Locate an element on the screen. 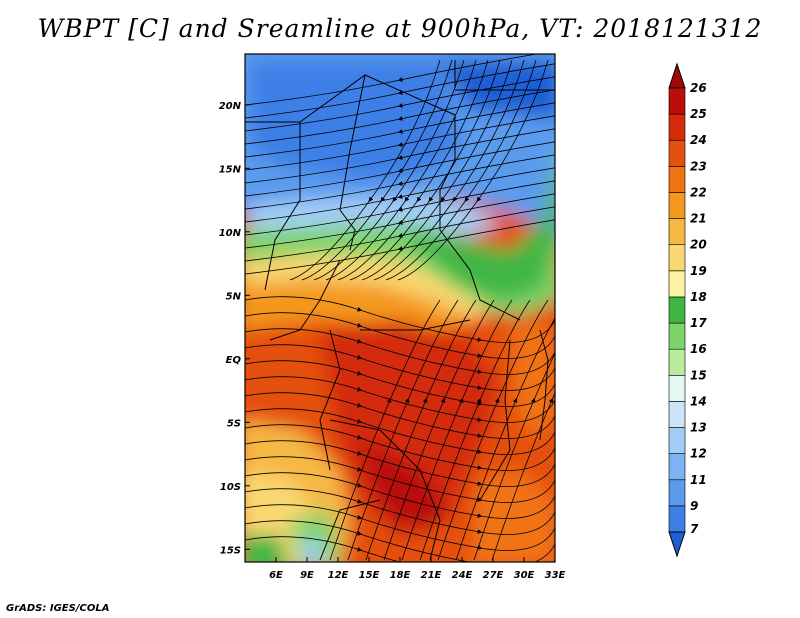 This screenshot has height=618, width=800. lat-tick-label: 15N is located at coordinates (230, 169).